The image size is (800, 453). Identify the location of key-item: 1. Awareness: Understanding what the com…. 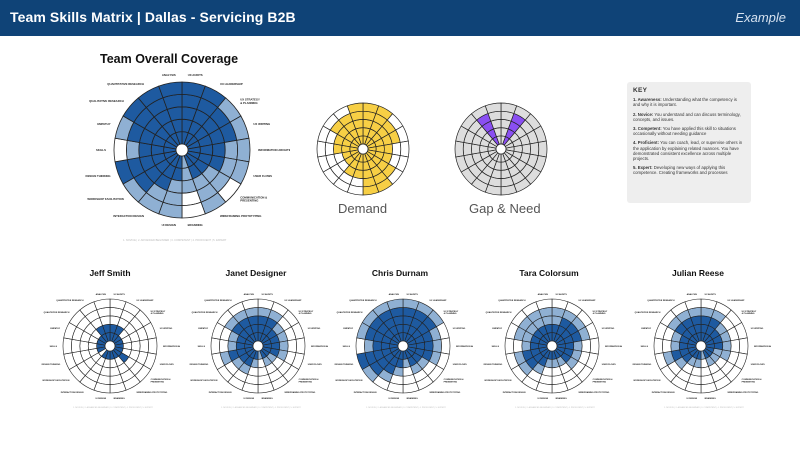
(685, 102).